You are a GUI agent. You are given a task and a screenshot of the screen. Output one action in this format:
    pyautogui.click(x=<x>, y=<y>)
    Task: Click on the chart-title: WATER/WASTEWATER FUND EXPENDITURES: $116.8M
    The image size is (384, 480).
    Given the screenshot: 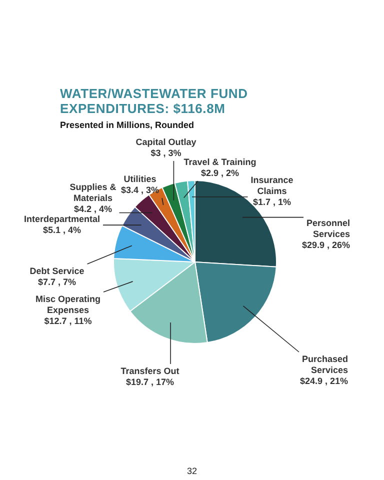 What is the action you would take?
    pyautogui.click(x=154, y=101)
    